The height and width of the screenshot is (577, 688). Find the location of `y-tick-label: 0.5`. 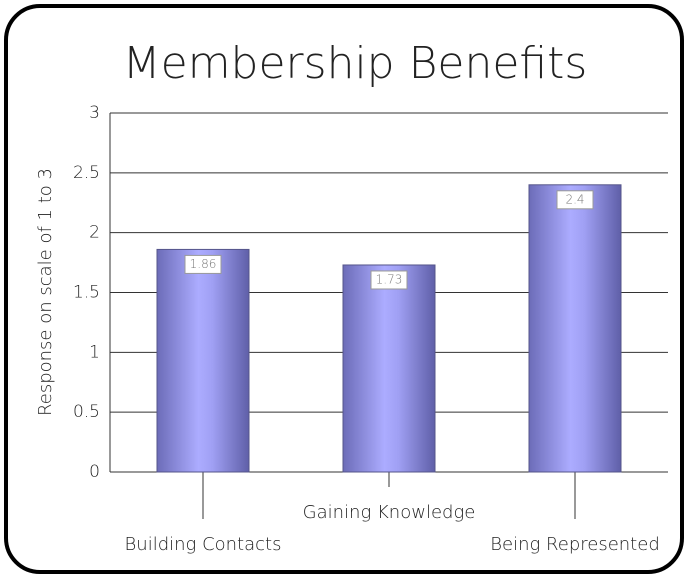

y-tick-label: 0.5 is located at coordinates (86, 412).